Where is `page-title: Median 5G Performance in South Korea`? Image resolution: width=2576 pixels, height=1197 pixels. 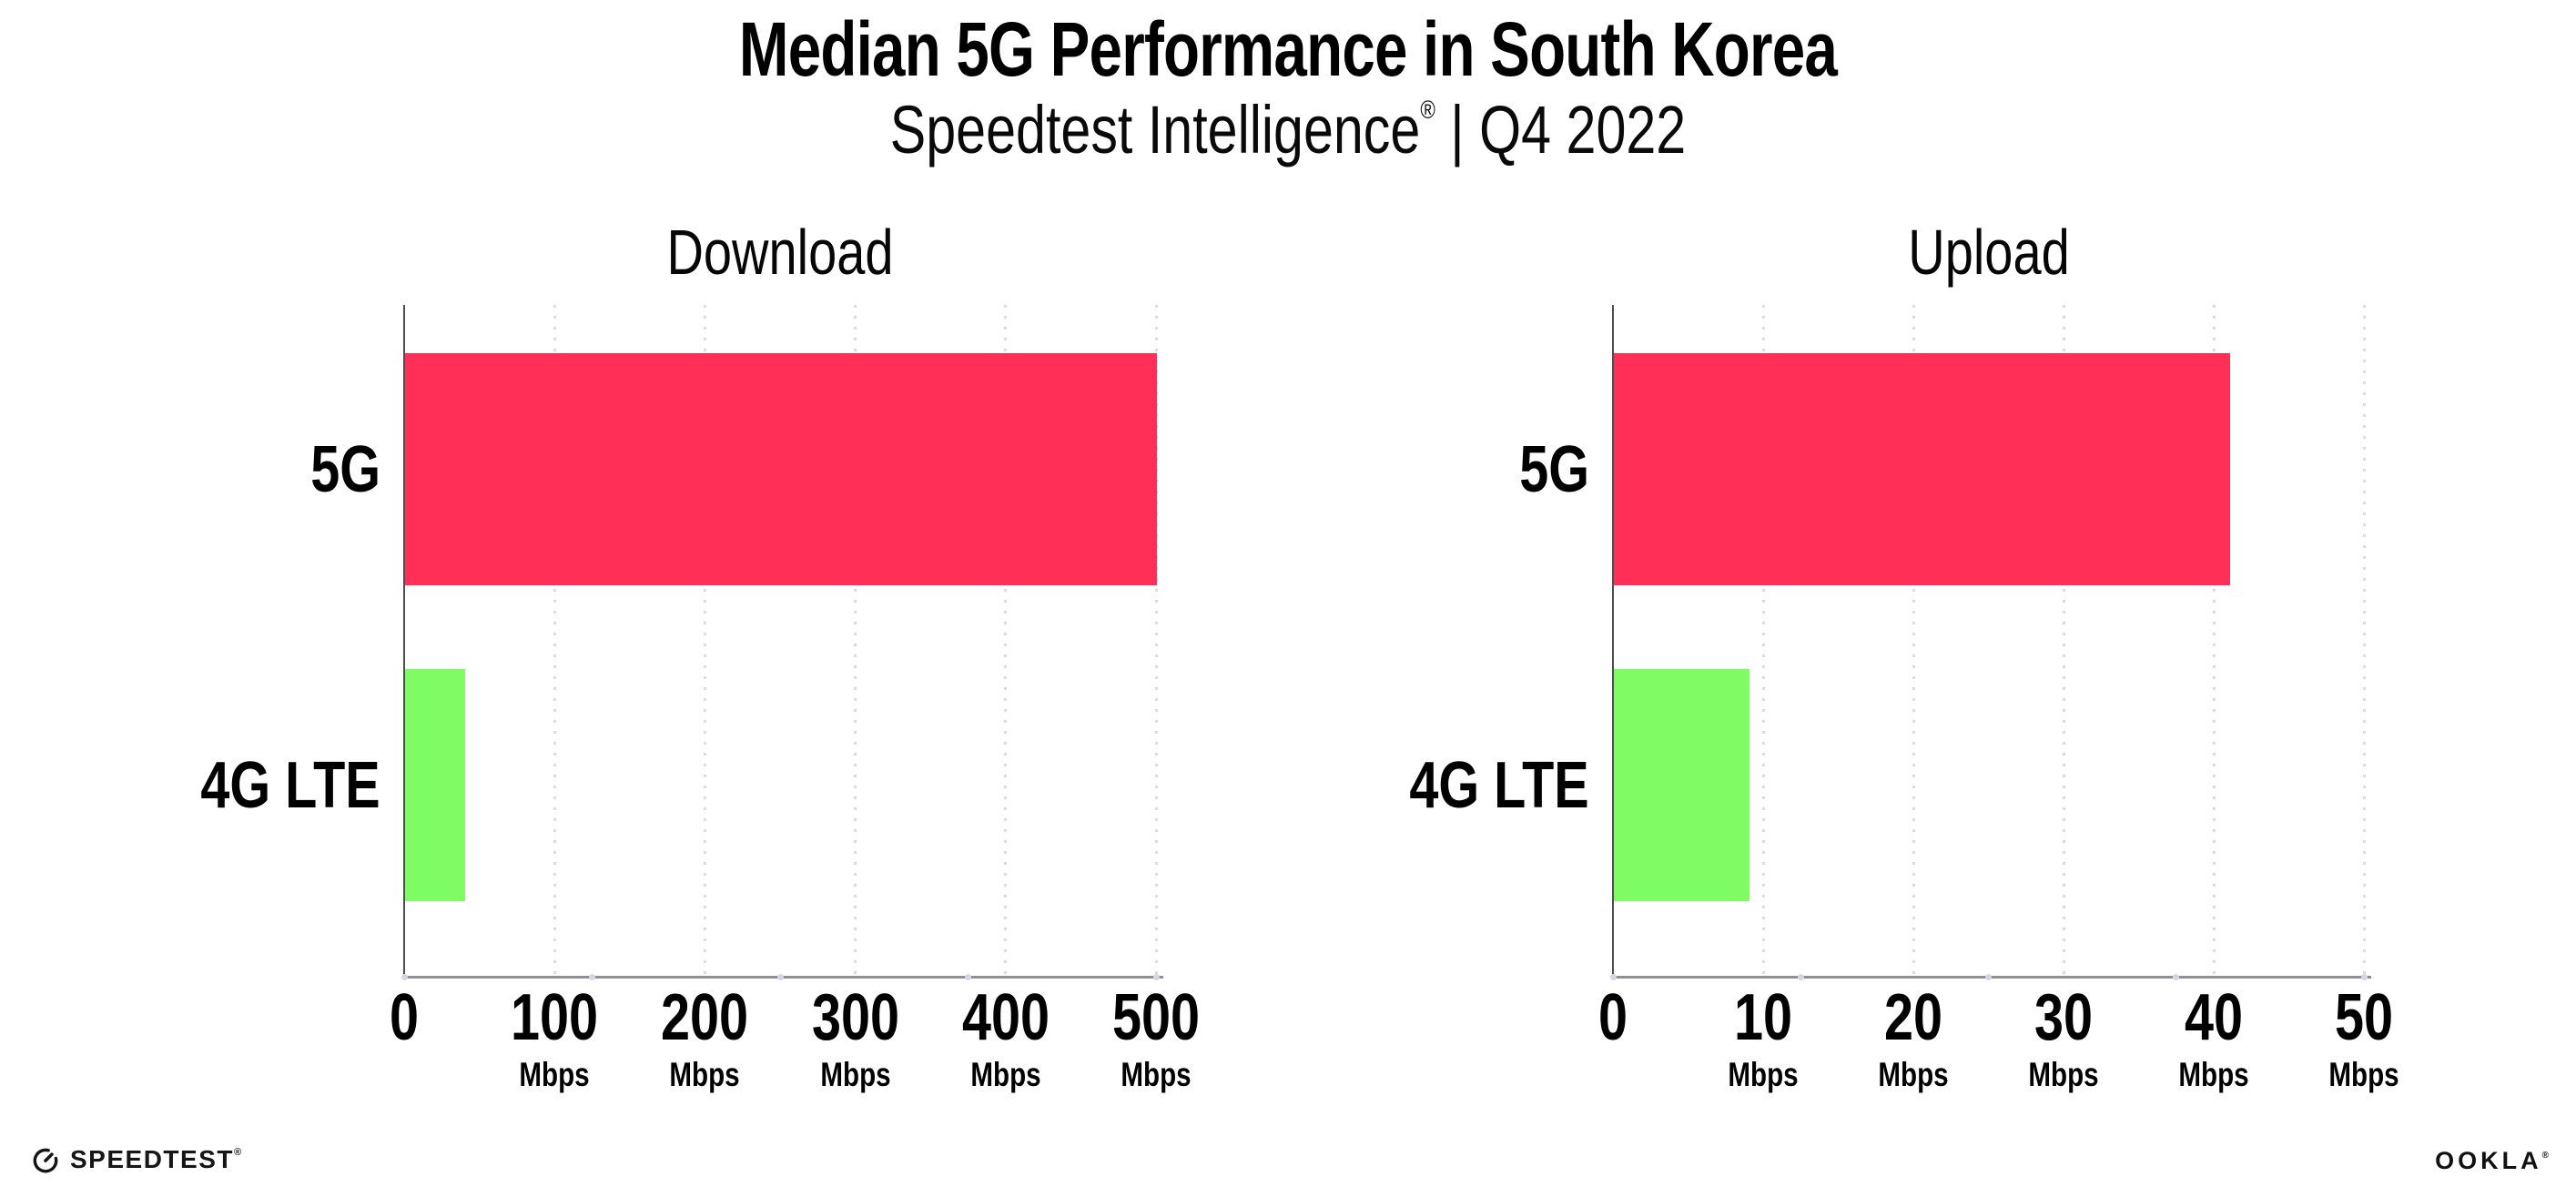 page-title: Median 5G Performance in South Korea is located at coordinates (1288, 49).